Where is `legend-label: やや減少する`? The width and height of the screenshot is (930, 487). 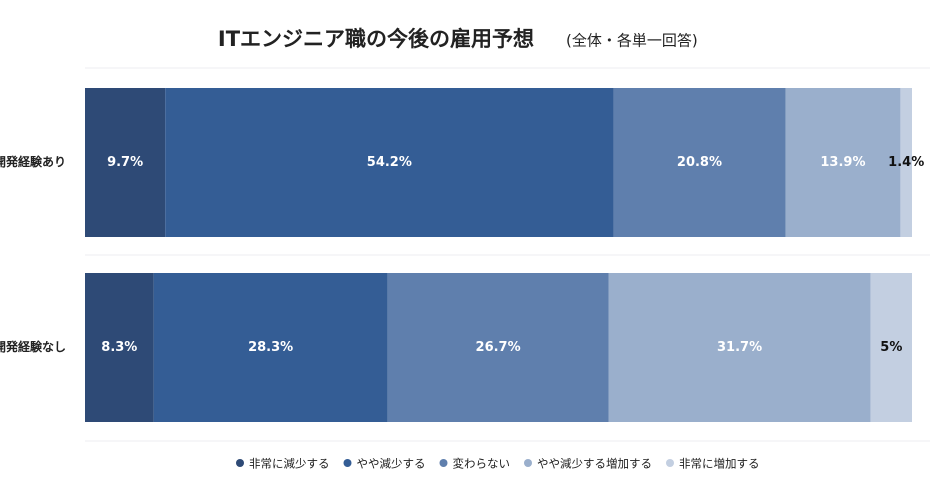 legend-label: やや減少する is located at coordinates (391, 464).